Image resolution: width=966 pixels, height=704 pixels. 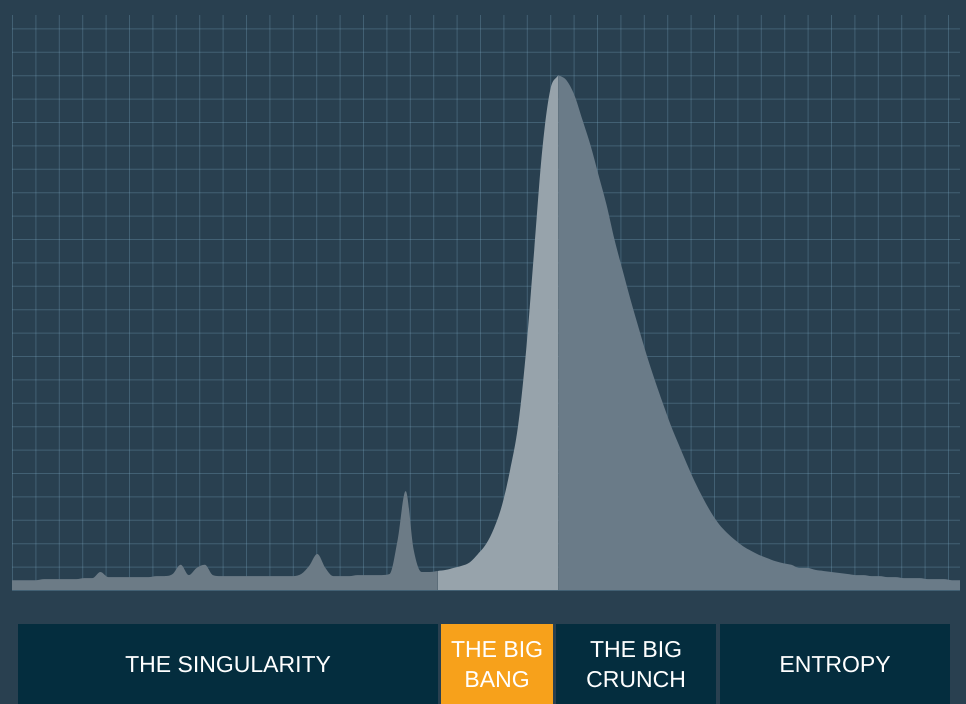 What do you see at coordinates (636, 664) in the screenshot?
I see `text: THE BIG CRUNCH` at bounding box center [636, 664].